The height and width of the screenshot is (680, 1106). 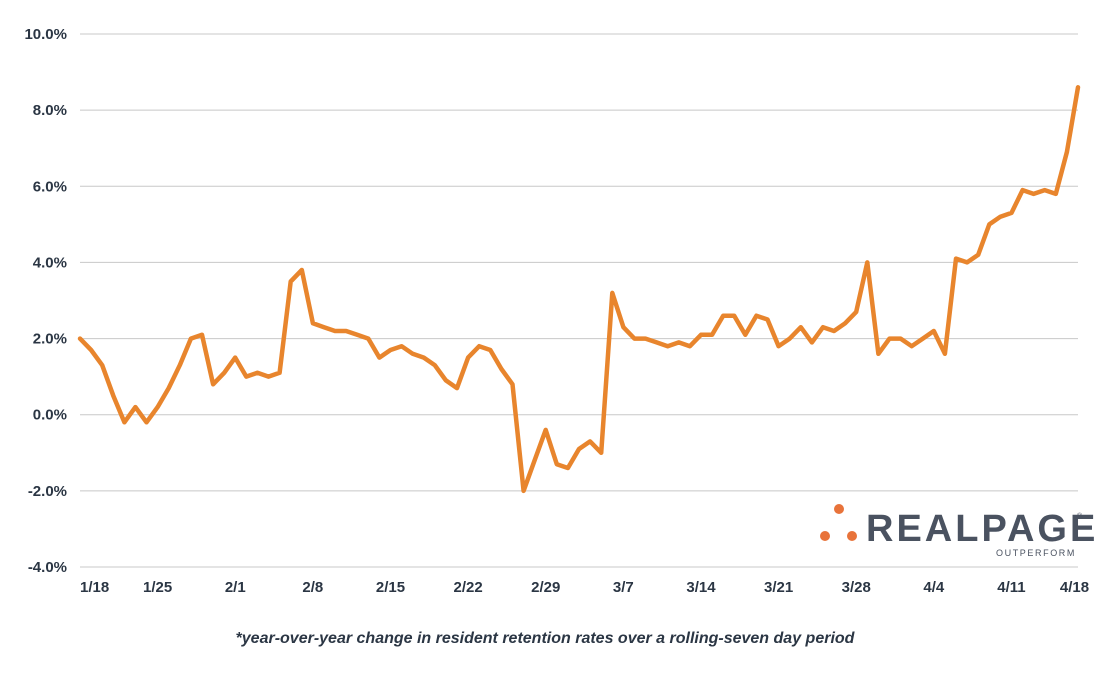 What do you see at coordinates (1074, 587) in the screenshot?
I see `x-tick-label: 4/18` at bounding box center [1074, 587].